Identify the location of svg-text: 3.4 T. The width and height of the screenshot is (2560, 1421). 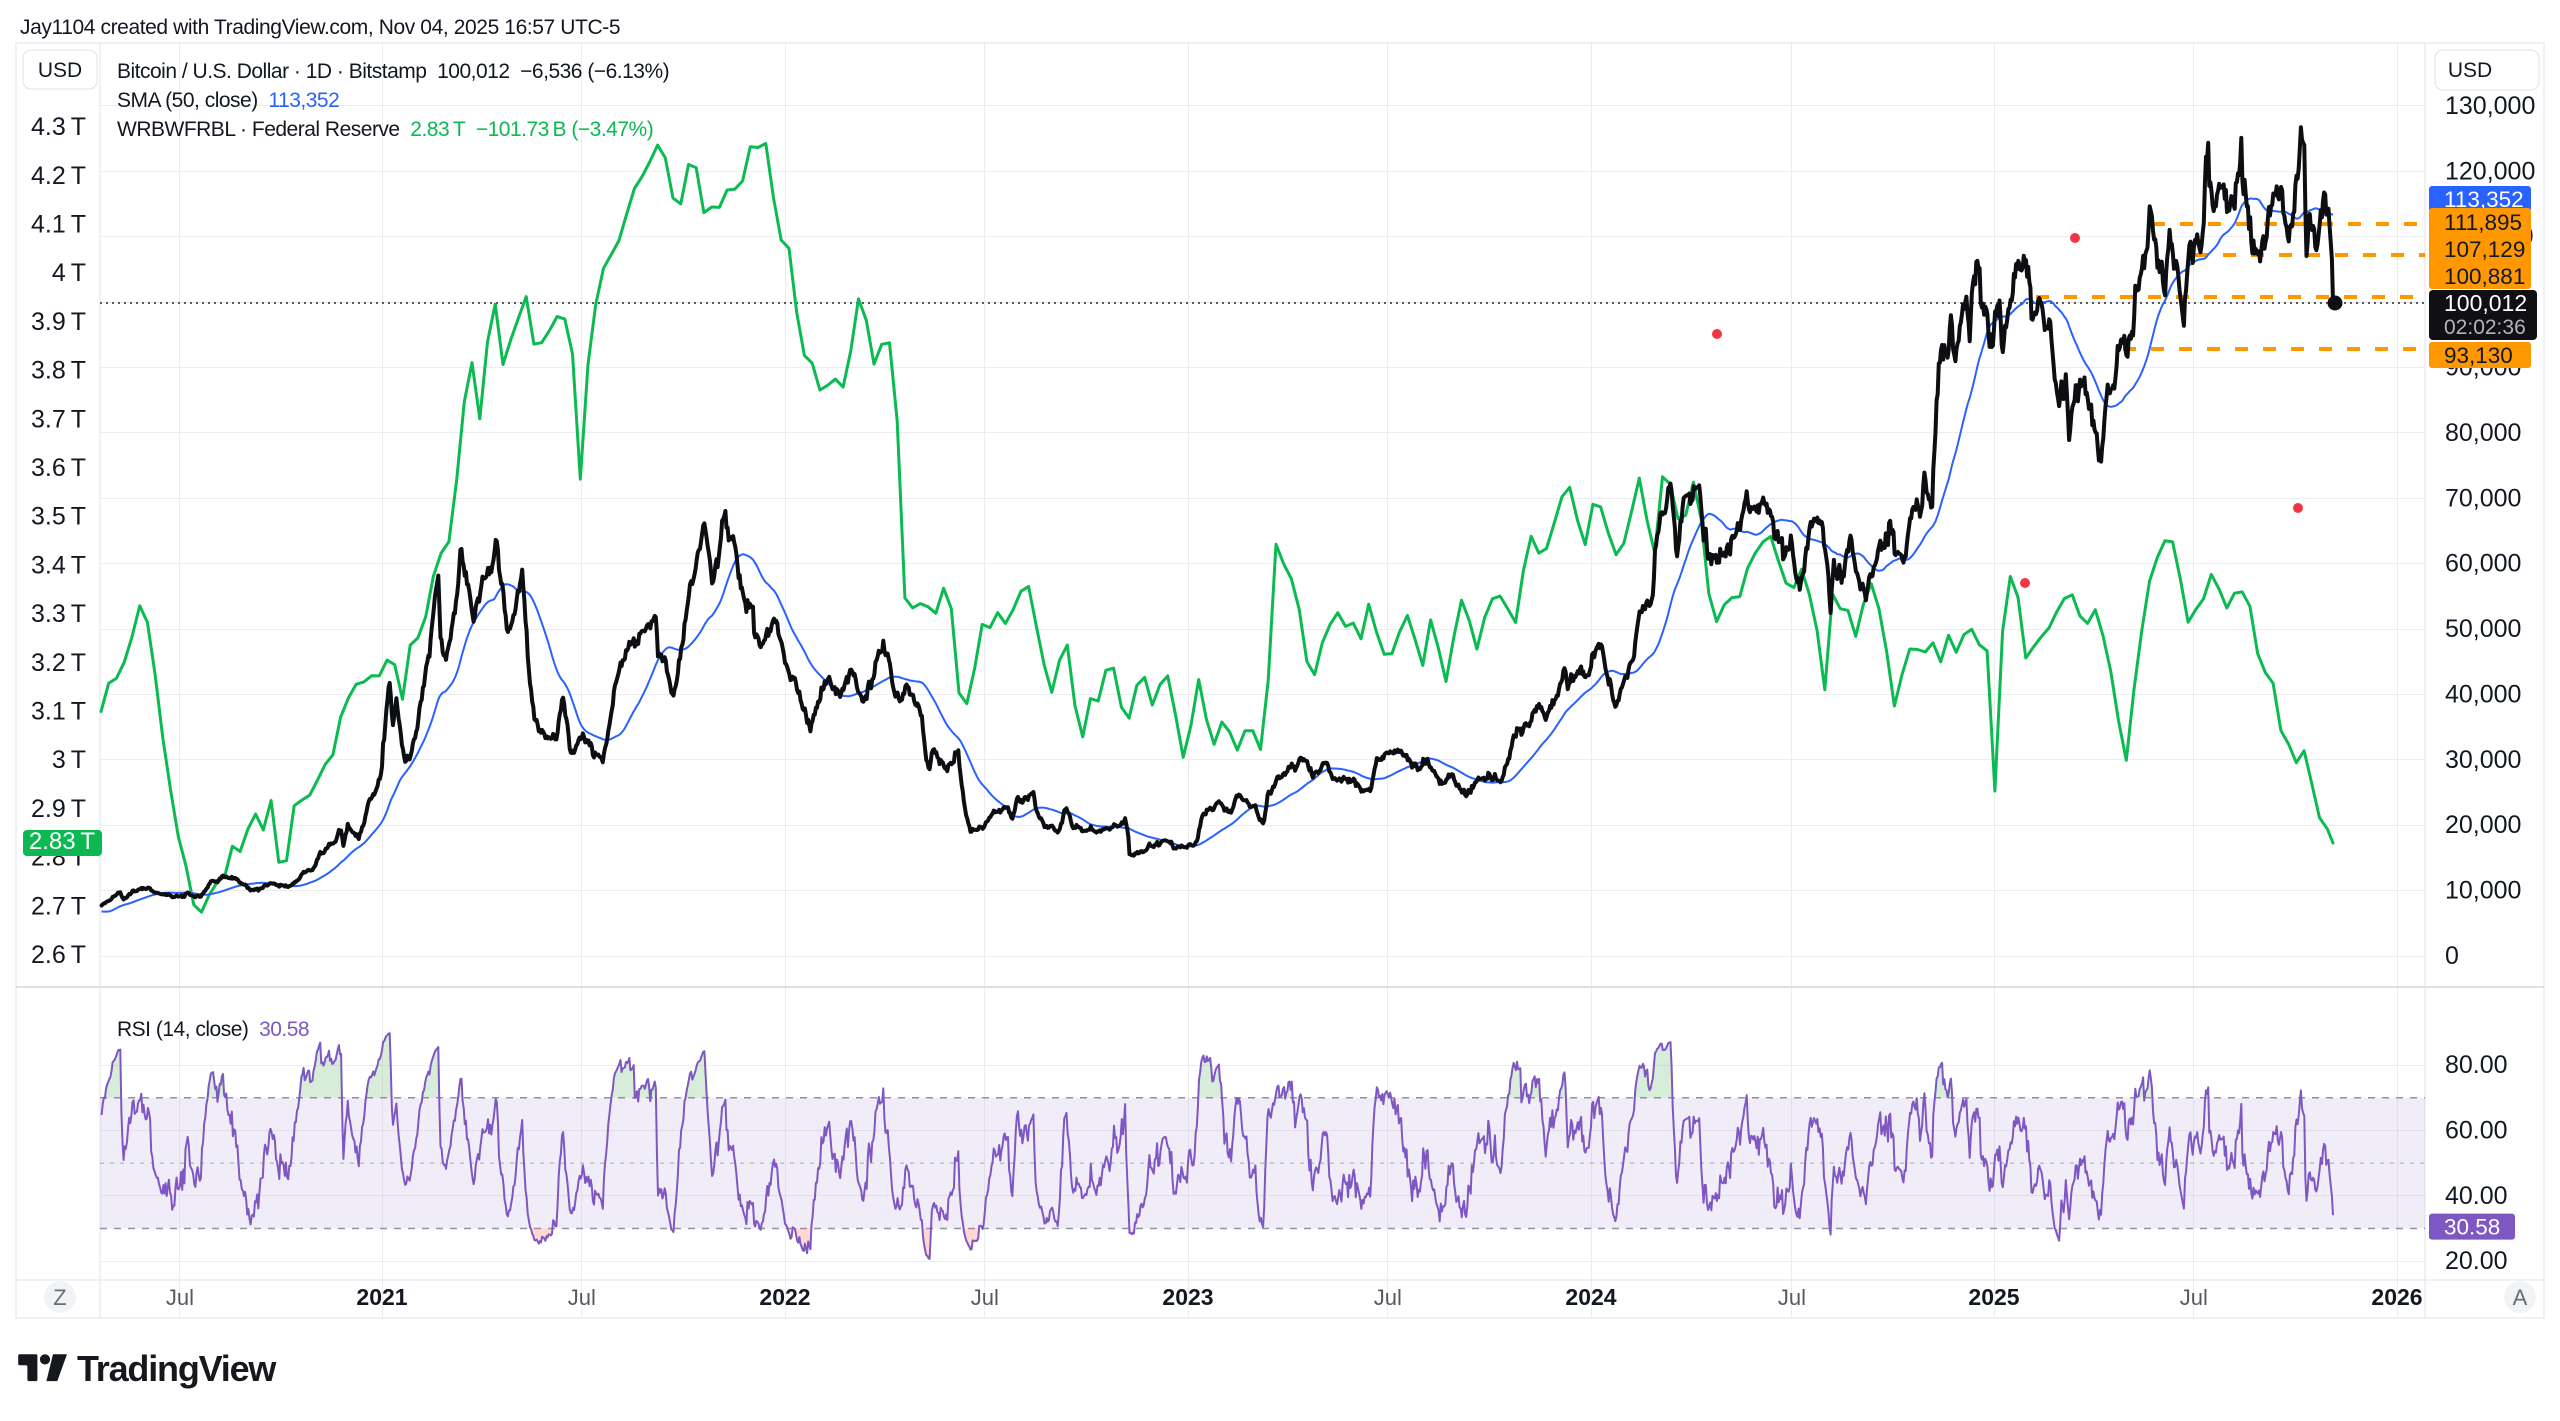
(58, 565).